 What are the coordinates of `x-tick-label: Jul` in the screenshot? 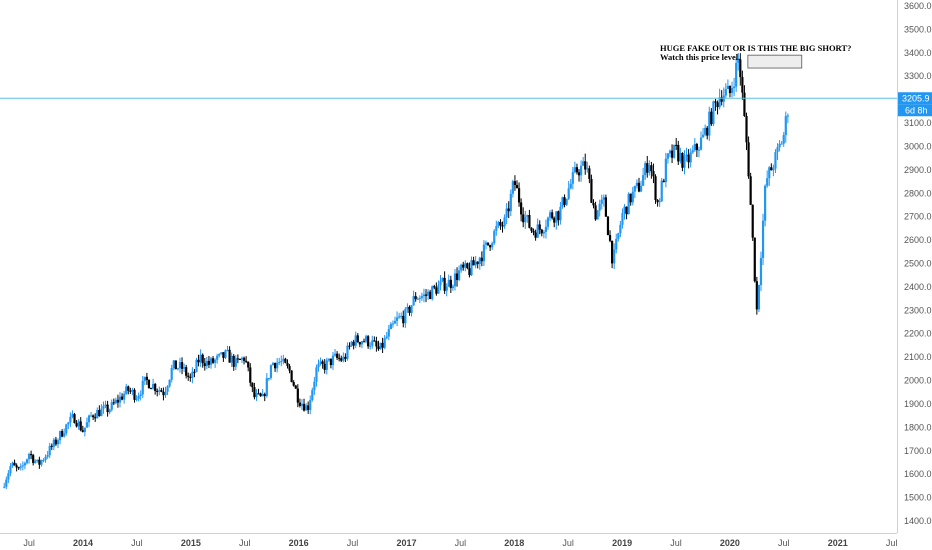 It's located at (784, 543).